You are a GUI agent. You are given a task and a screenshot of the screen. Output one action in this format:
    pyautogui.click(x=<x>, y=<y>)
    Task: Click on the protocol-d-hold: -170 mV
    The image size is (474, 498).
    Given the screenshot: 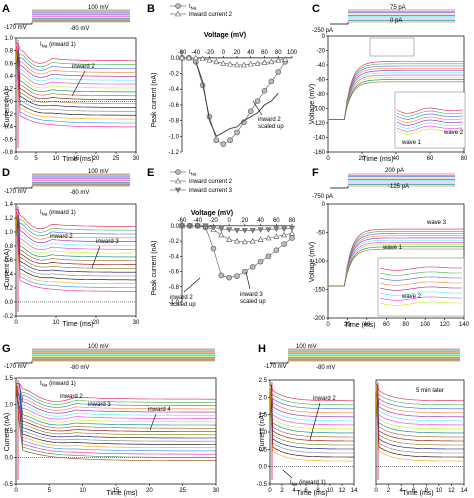 What is the action you would take?
    pyautogui.click(x=15, y=192)
    